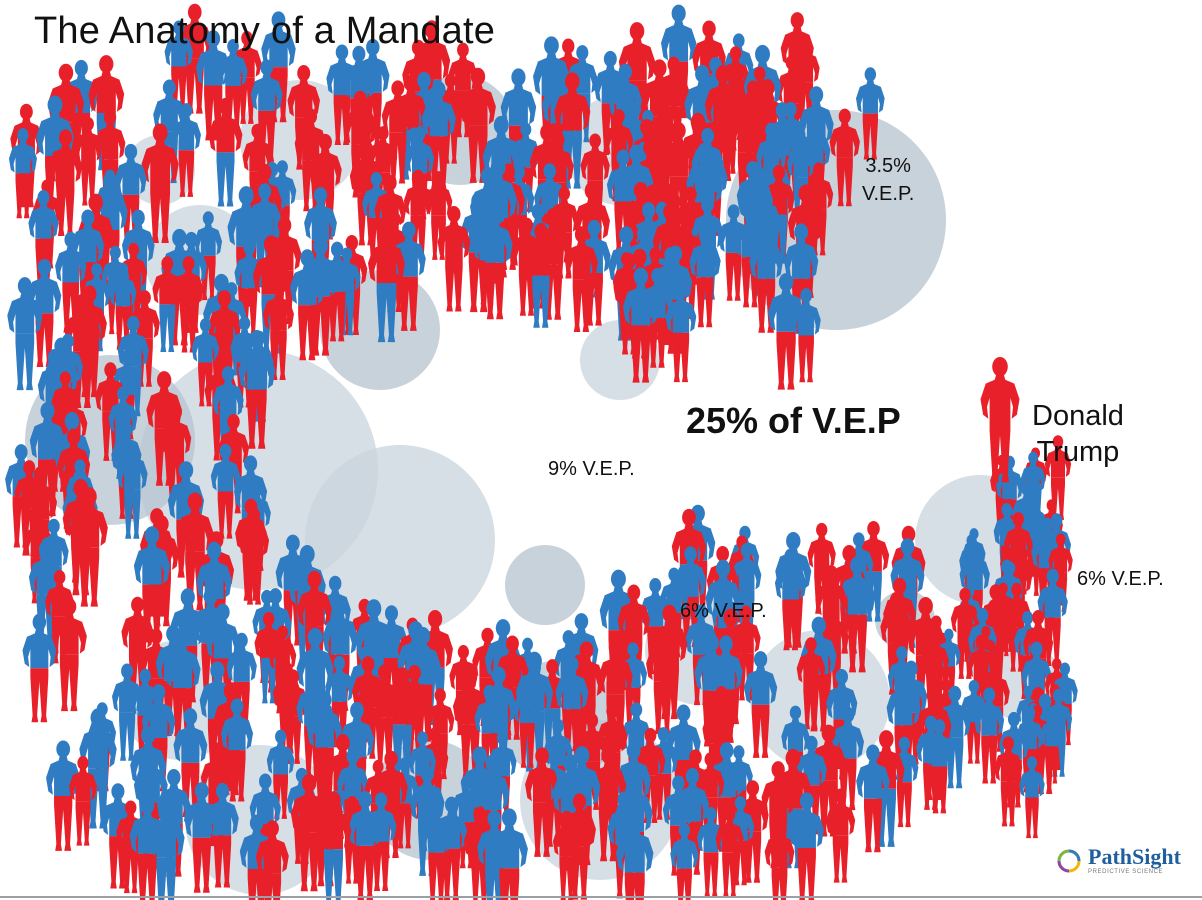 The image size is (1202, 900). I want to click on ring-logo-icon, so click(1069, 860).